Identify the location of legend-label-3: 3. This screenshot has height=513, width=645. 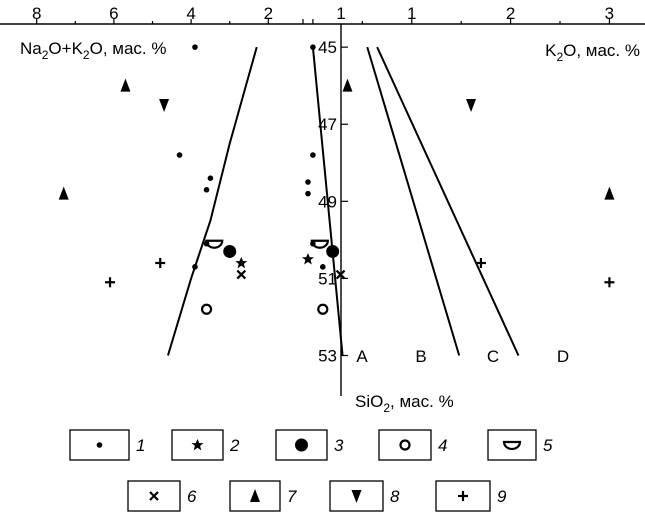
(339, 445).